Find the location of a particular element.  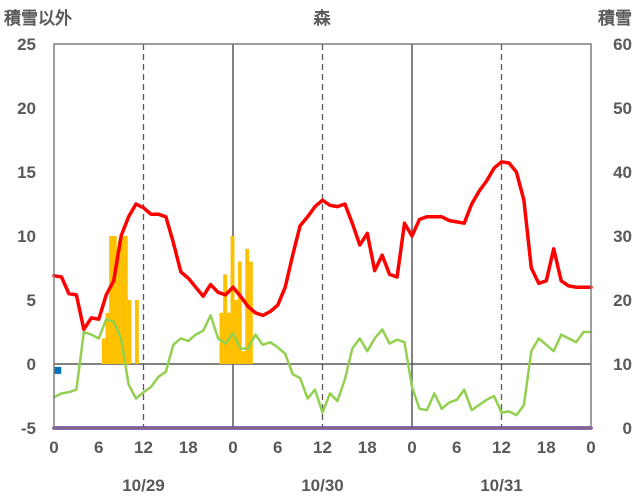

date-label: 10/31 is located at coordinates (501, 485).